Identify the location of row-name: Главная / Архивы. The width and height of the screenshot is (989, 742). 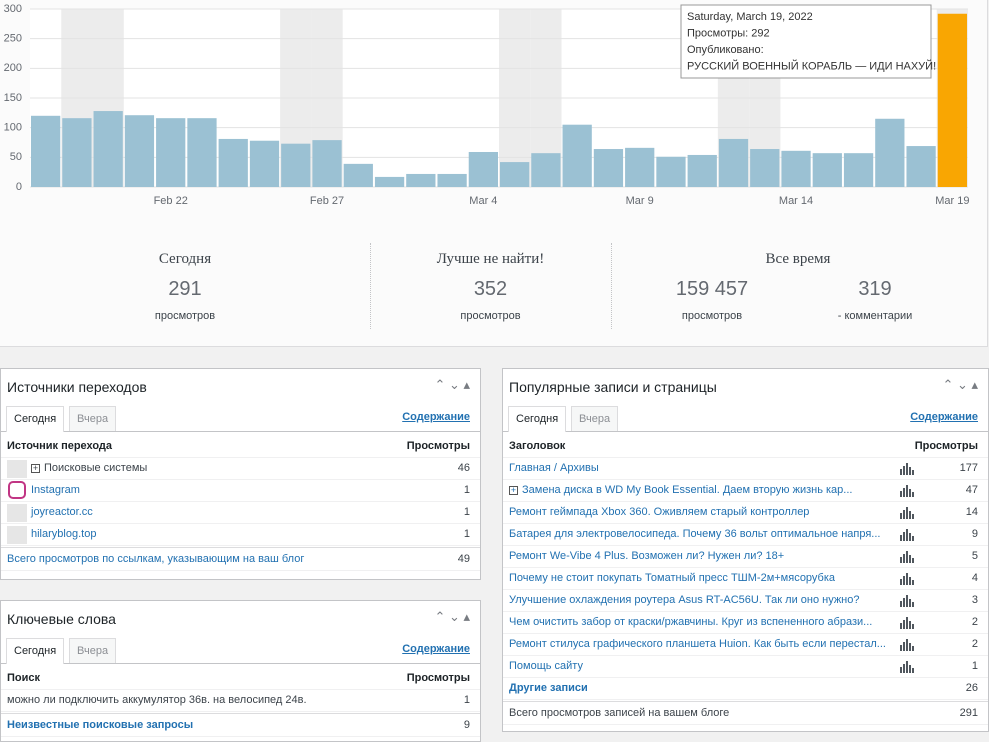
(554, 468).